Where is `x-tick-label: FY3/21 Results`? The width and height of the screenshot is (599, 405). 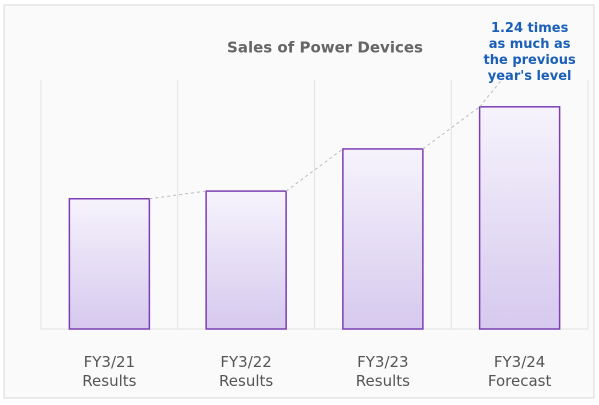 x-tick-label: FY3/21 Results is located at coordinates (109, 371).